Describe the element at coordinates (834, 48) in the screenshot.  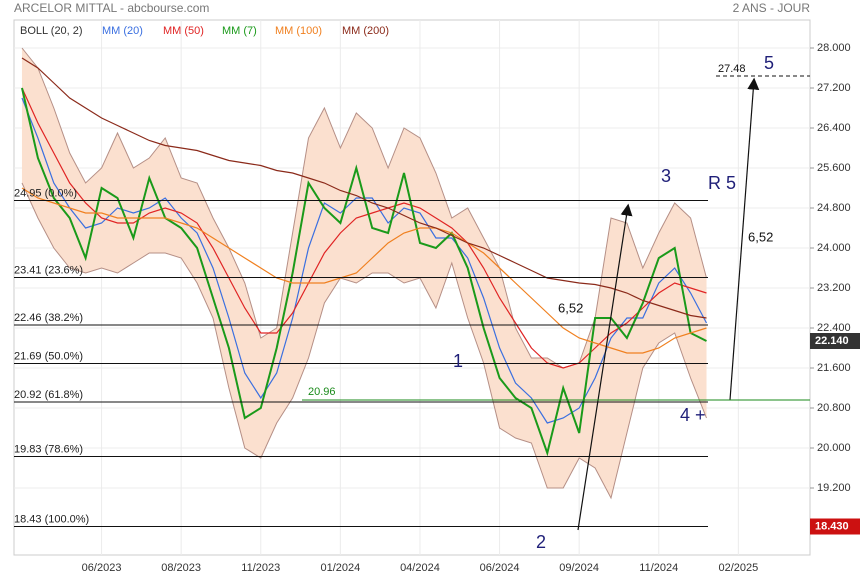
I see `y-tick-label: 28.000` at that location.